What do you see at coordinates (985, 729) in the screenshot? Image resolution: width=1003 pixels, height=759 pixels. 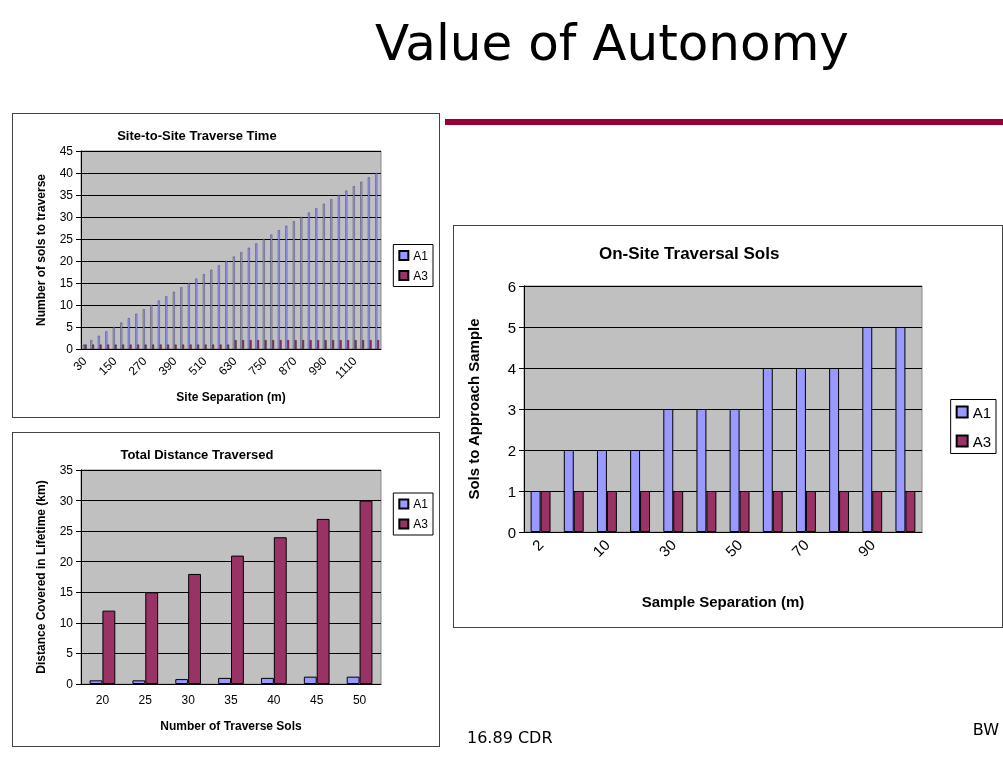 I see `text: BW` at bounding box center [985, 729].